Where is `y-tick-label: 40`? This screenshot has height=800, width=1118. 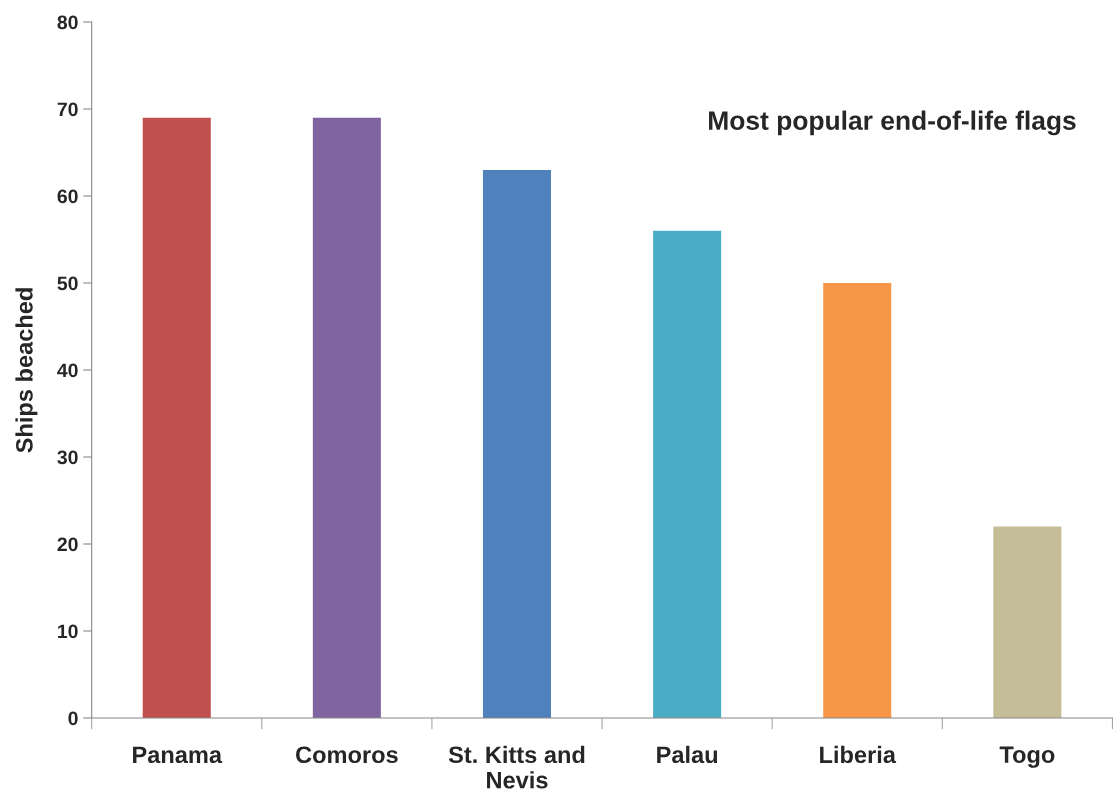 y-tick-label: 40 is located at coordinates (67, 370).